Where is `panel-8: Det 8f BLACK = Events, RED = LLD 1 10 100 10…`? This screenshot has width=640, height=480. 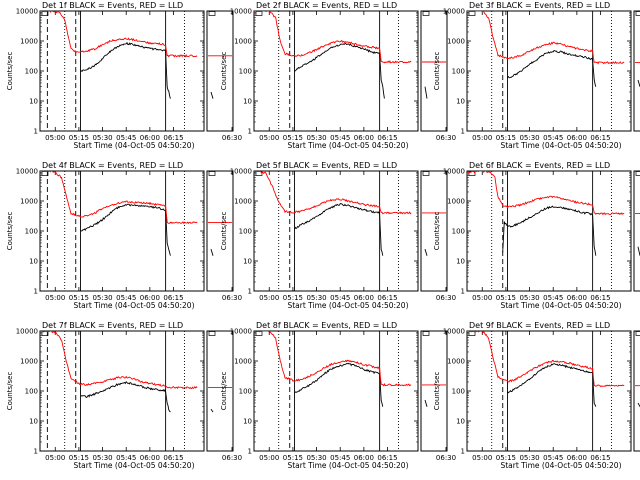 panel-8: Det 8f BLACK = Events, RED = LLD 1 10 100 10… is located at coordinates (338, 395).